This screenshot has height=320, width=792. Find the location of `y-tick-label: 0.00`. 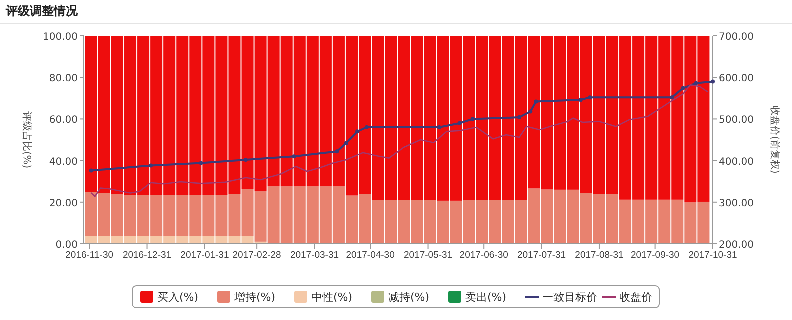

y-tick-label: 0.00 is located at coordinates (67, 245).